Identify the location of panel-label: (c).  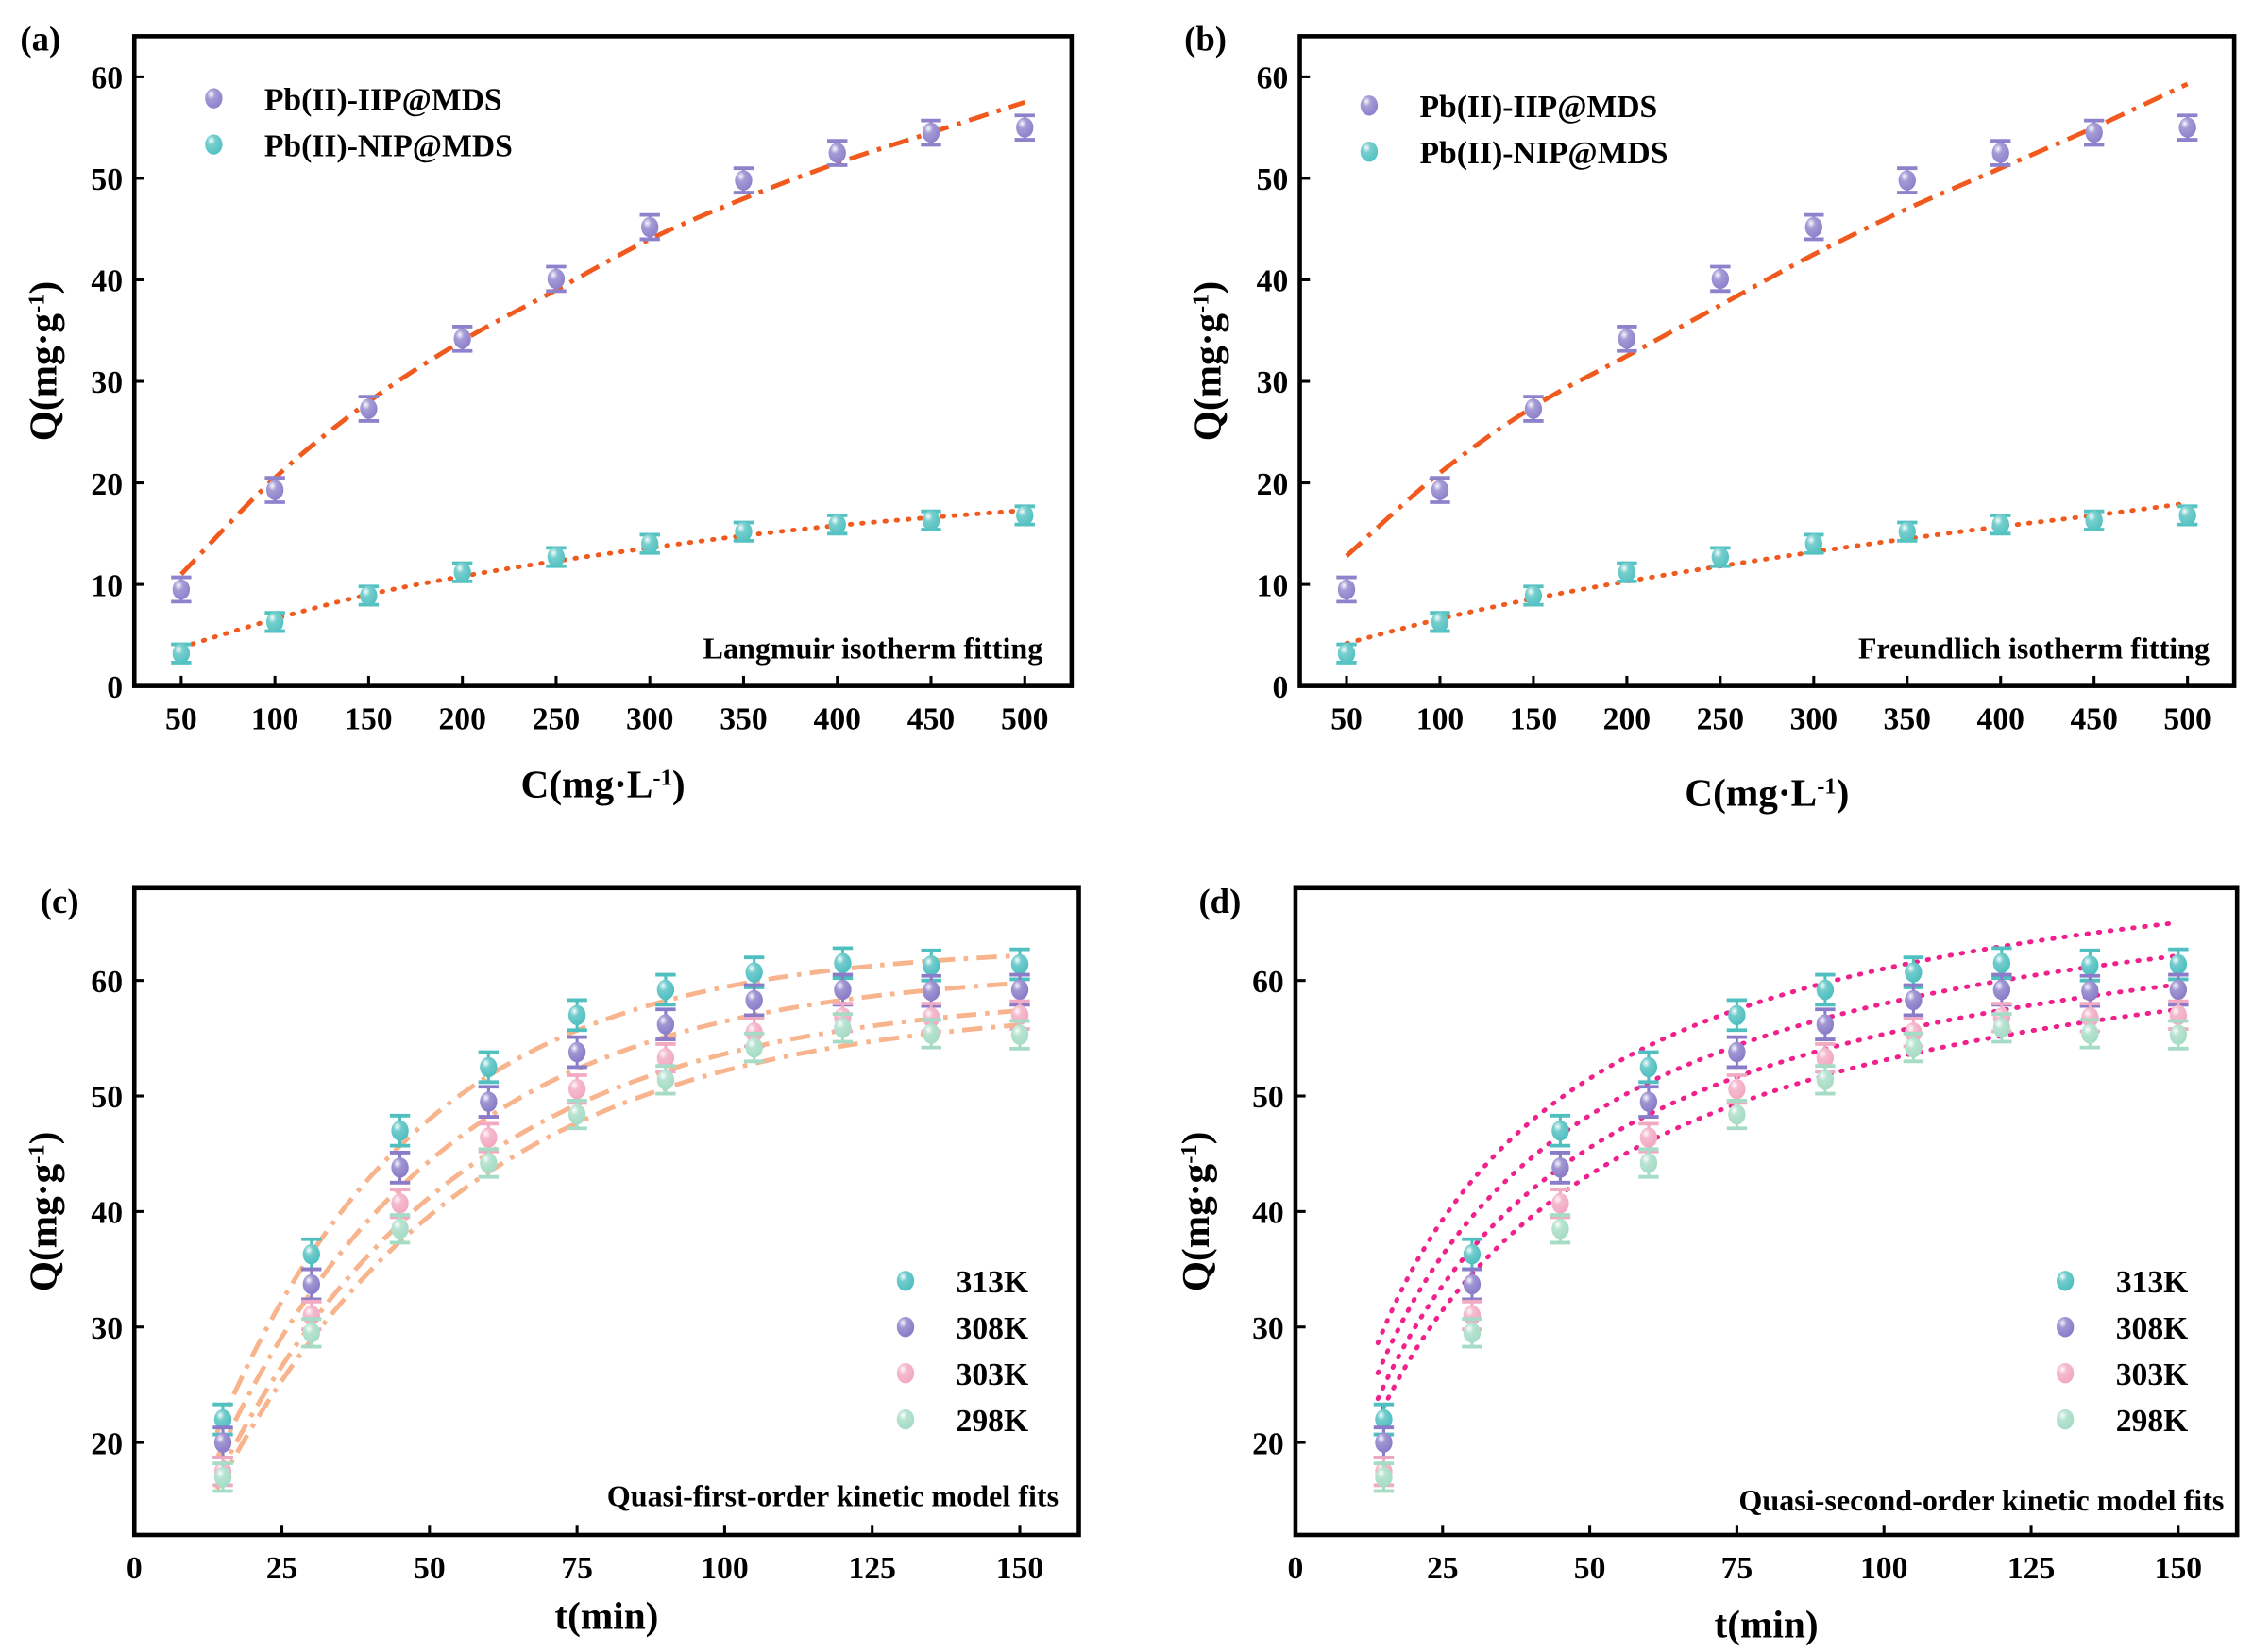
(60, 901).